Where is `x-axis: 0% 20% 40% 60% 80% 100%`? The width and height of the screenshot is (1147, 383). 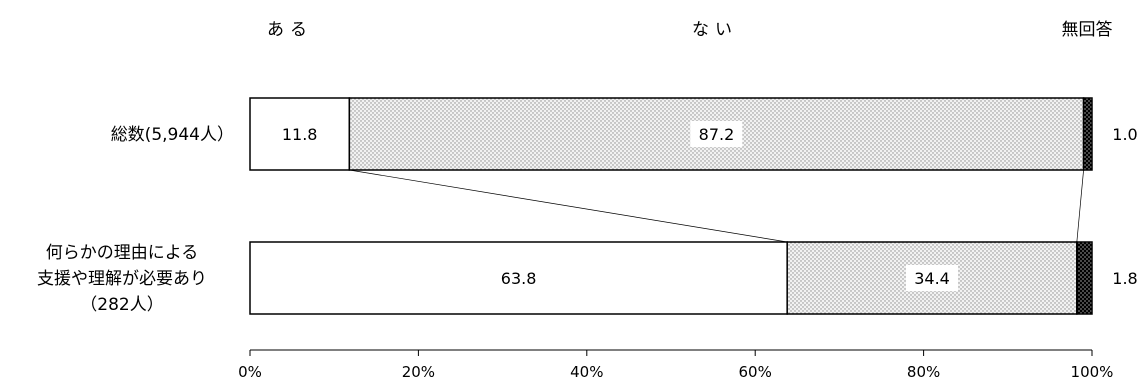 x-axis: 0% 20% 40% 60% 80% 100% is located at coordinates (676, 365).